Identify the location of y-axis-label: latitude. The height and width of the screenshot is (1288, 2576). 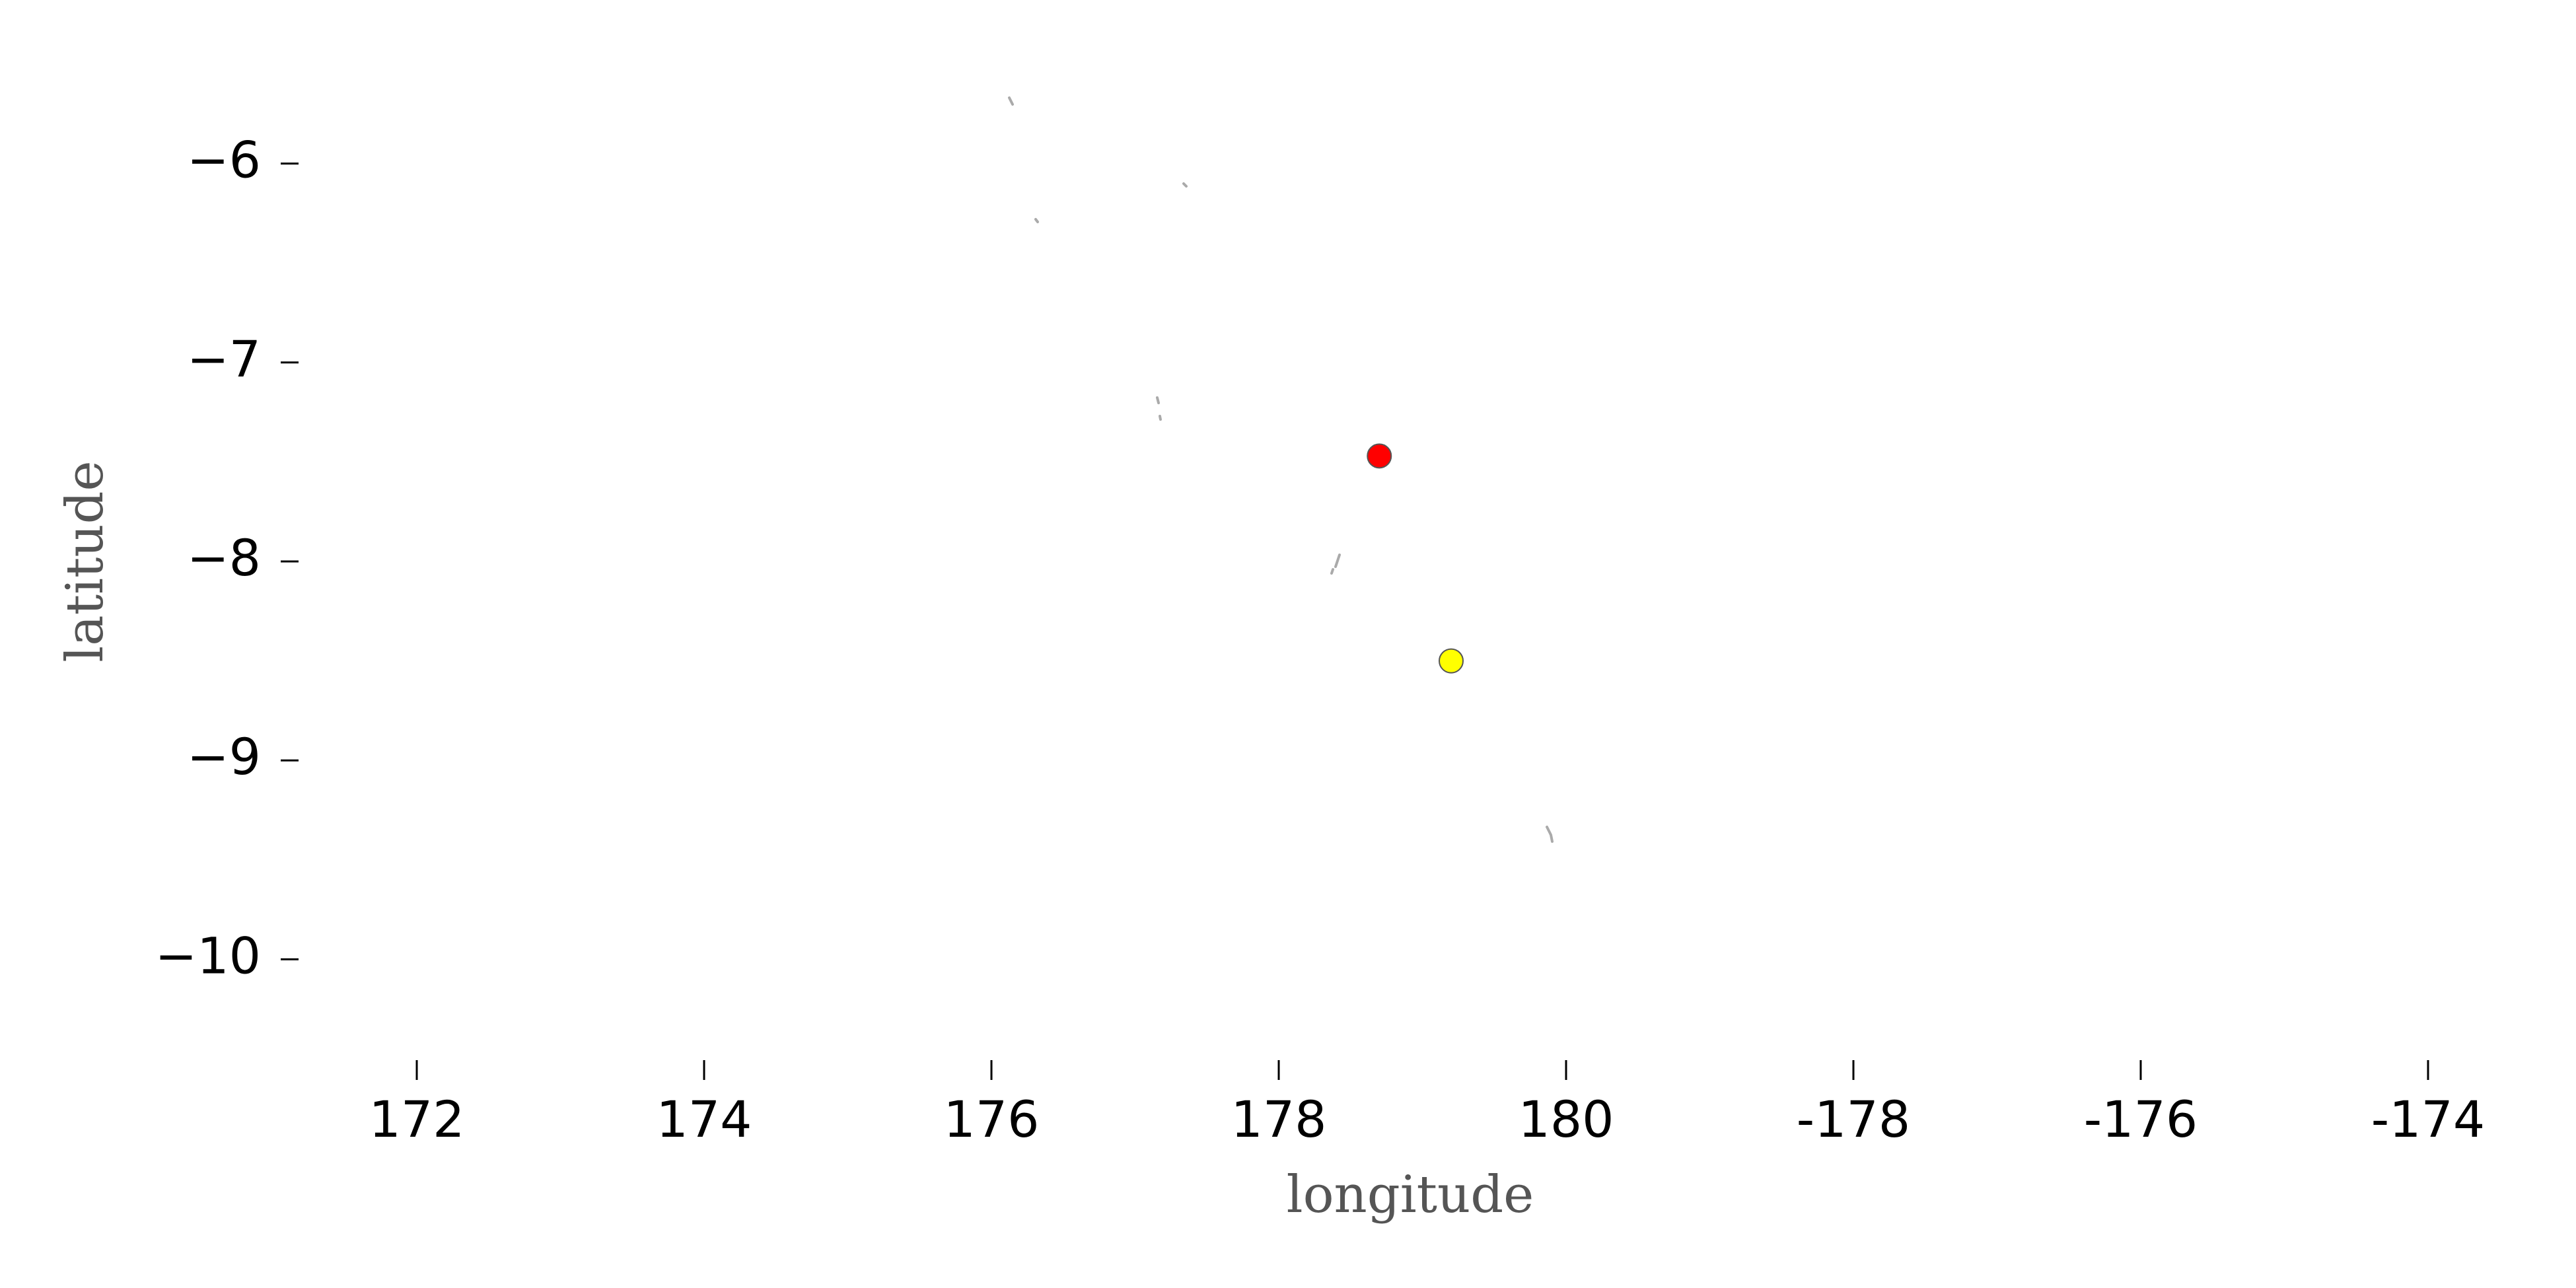
(85, 561).